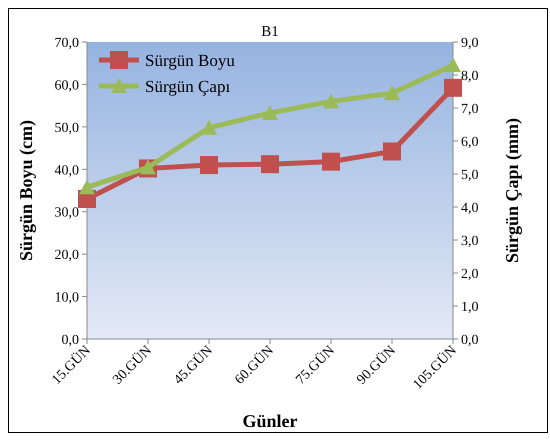  I want to click on y2-tick-label: 1,0, so click(469, 307).